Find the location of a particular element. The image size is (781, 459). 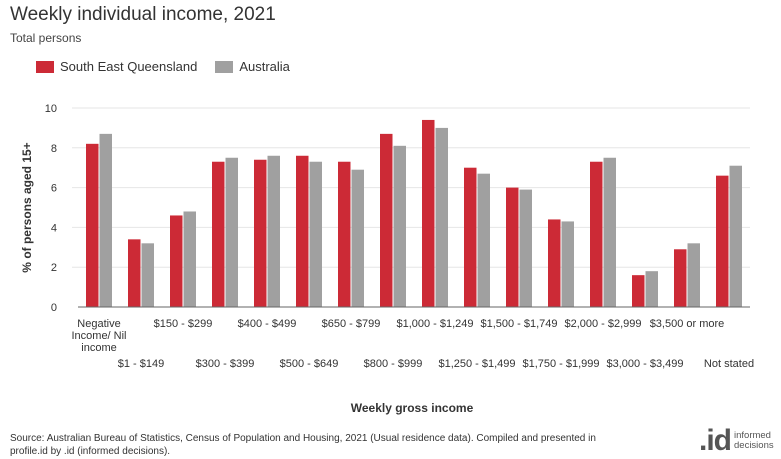

legend-label-australia: Australia is located at coordinates (264, 66).